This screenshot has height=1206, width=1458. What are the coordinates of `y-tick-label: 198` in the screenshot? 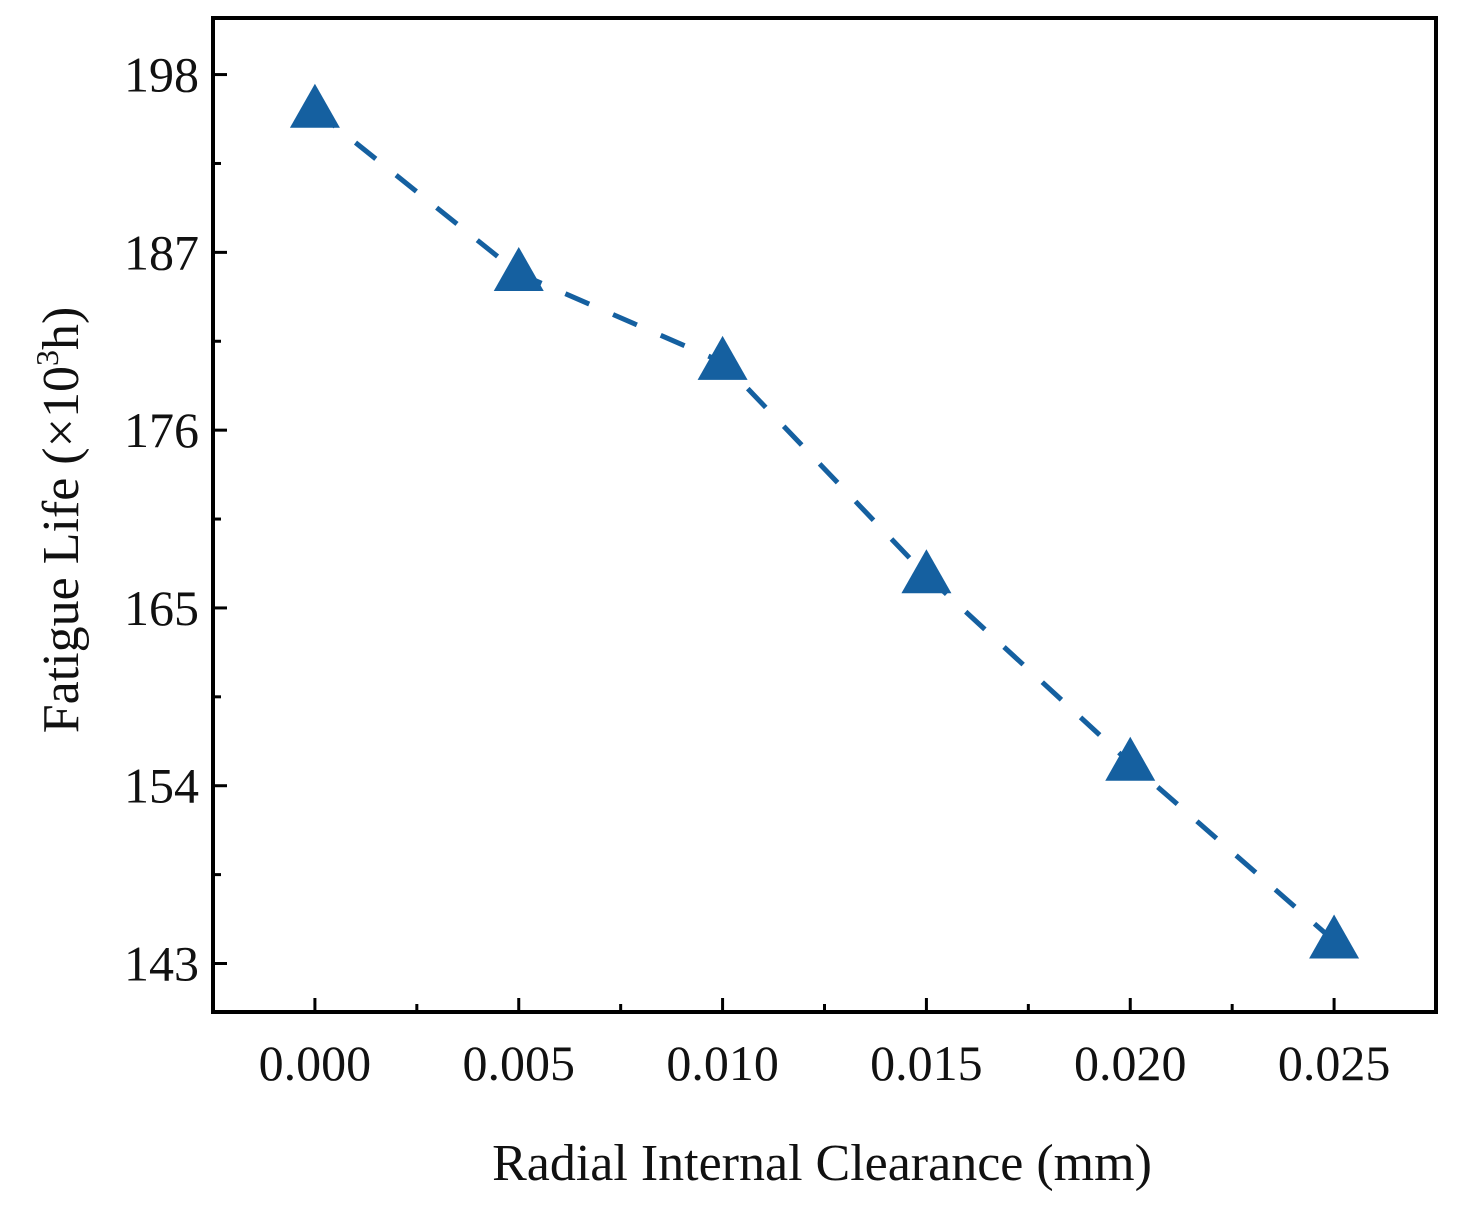 It's located at (161, 75).